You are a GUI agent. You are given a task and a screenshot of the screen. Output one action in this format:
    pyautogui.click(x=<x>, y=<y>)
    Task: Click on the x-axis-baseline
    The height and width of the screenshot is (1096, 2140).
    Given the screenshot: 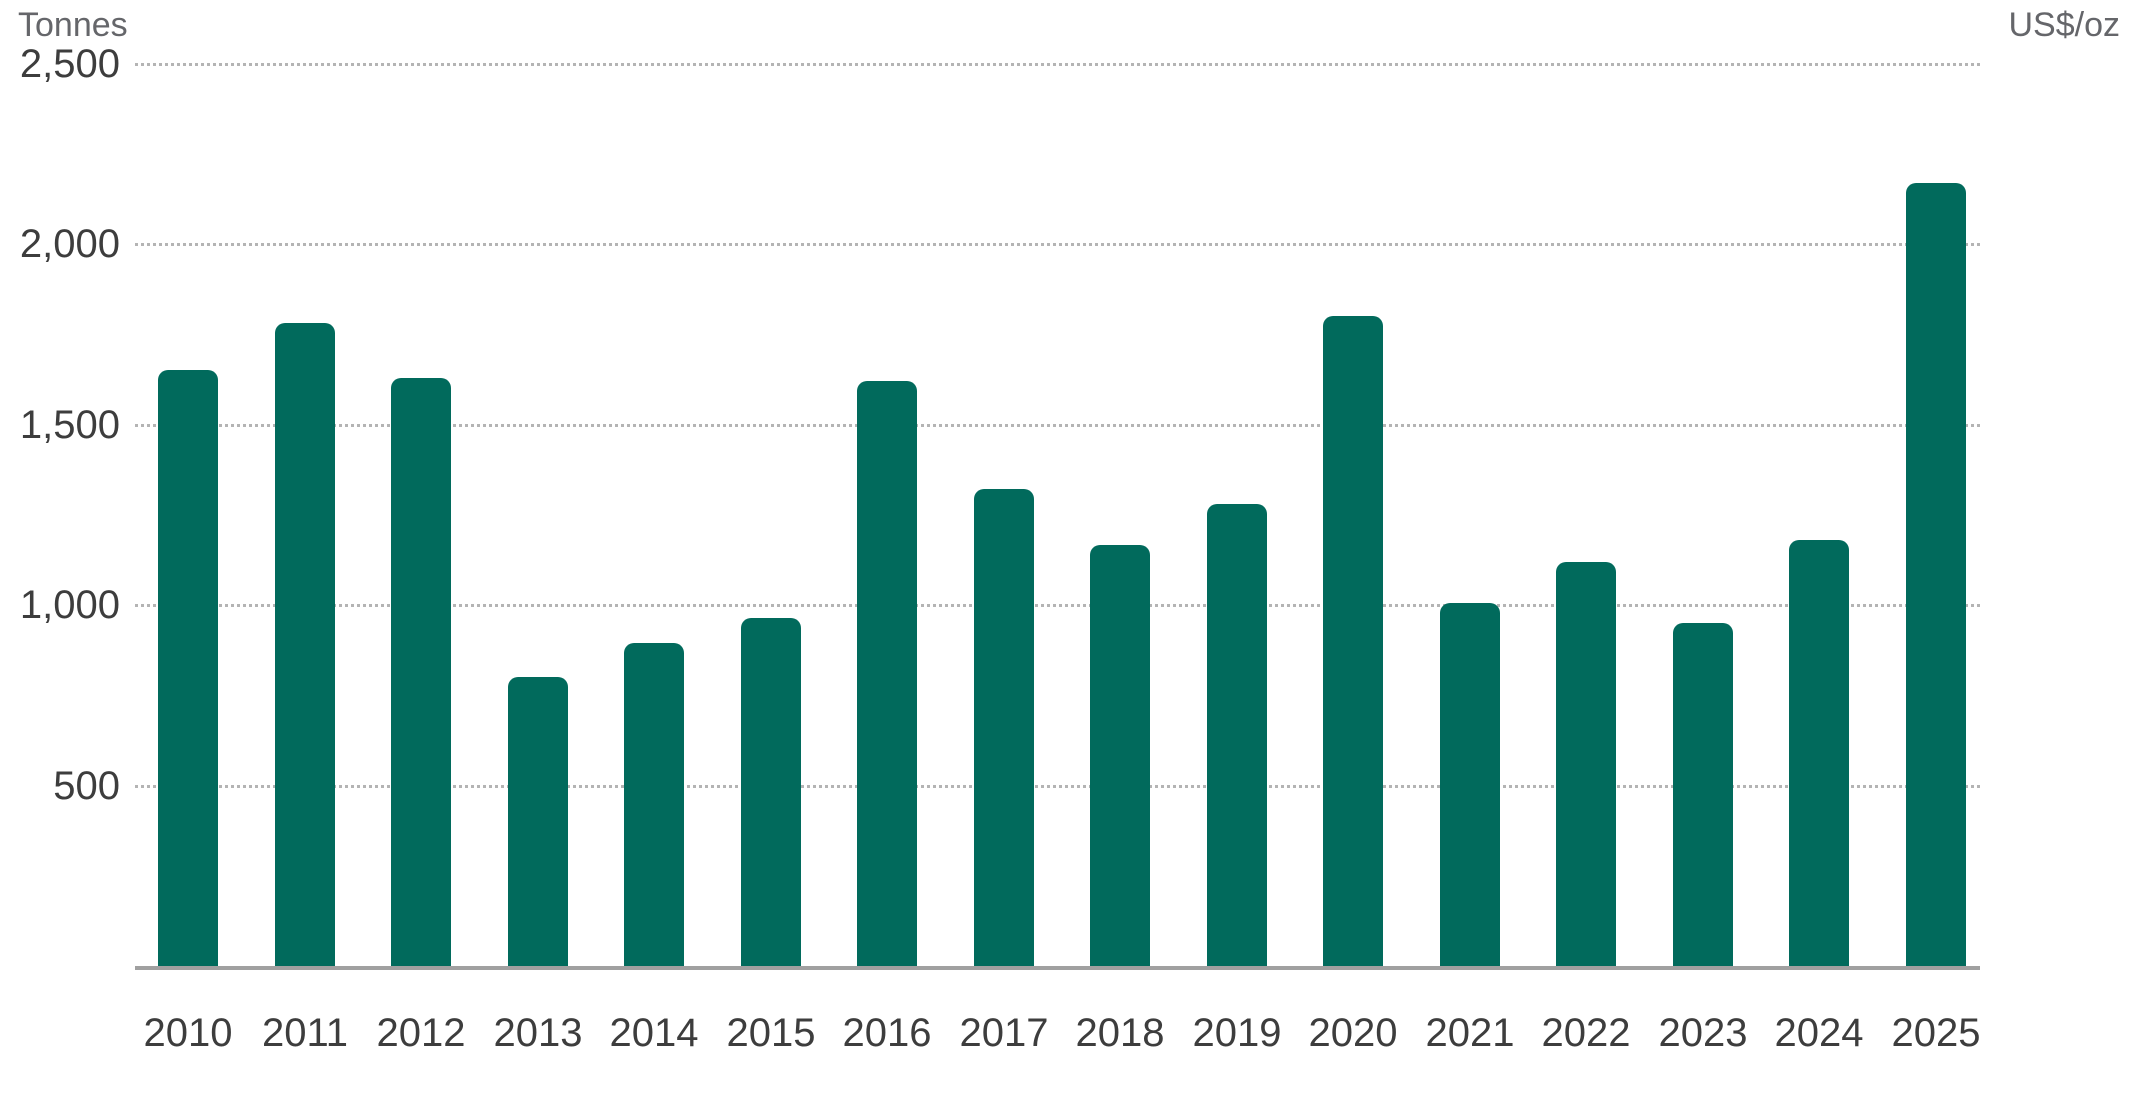 What is the action you would take?
    pyautogui.click(x=1057, y=968)
    